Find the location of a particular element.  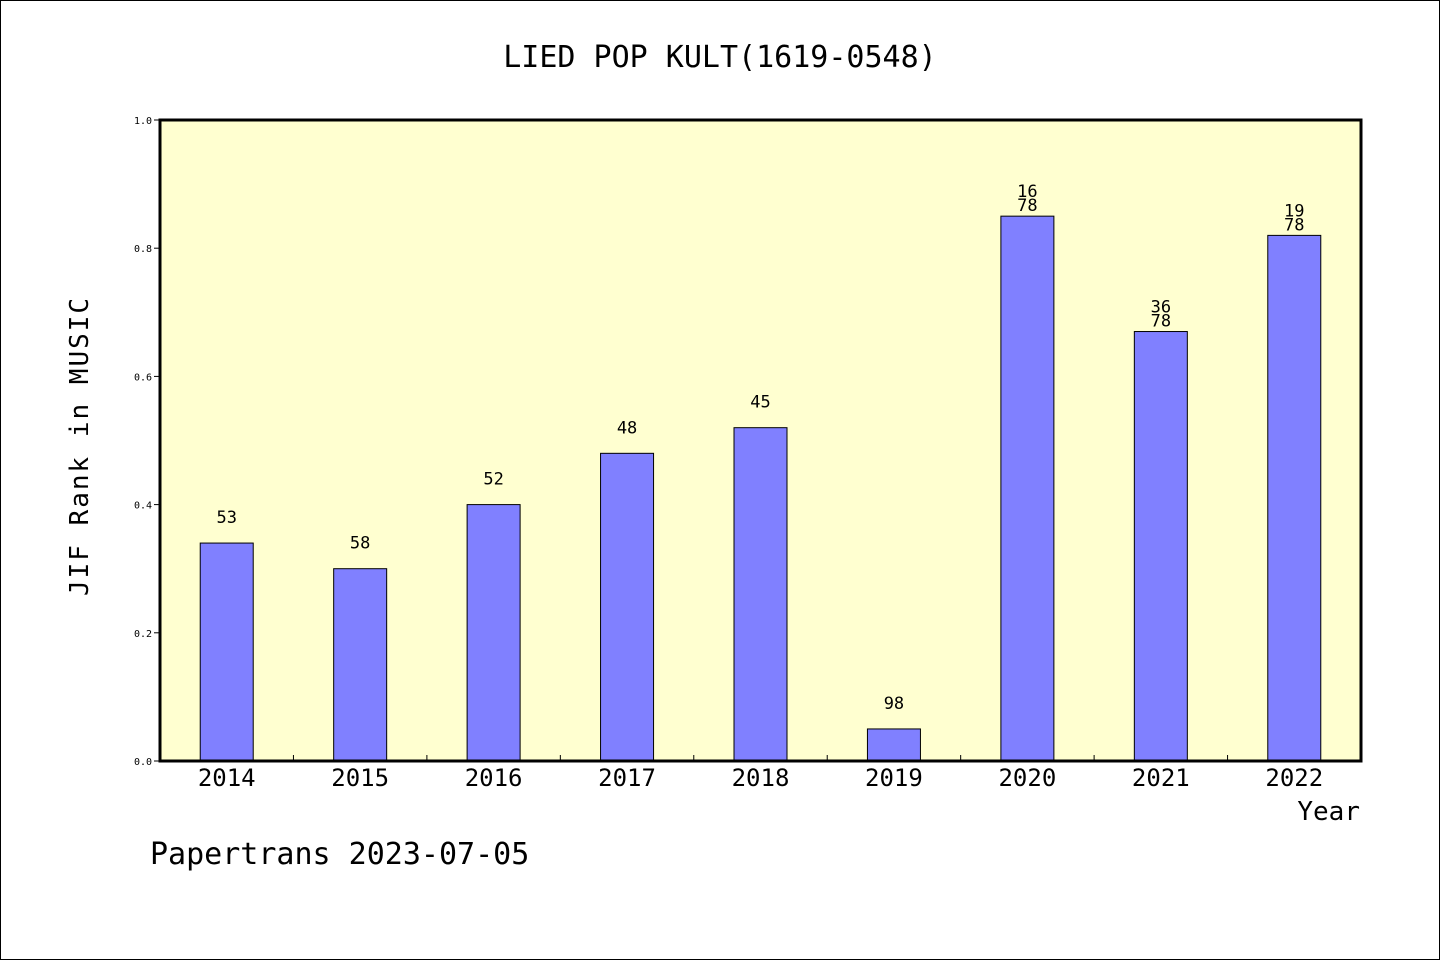

bar-value-label: 58 is located at coordinates (360, 544).